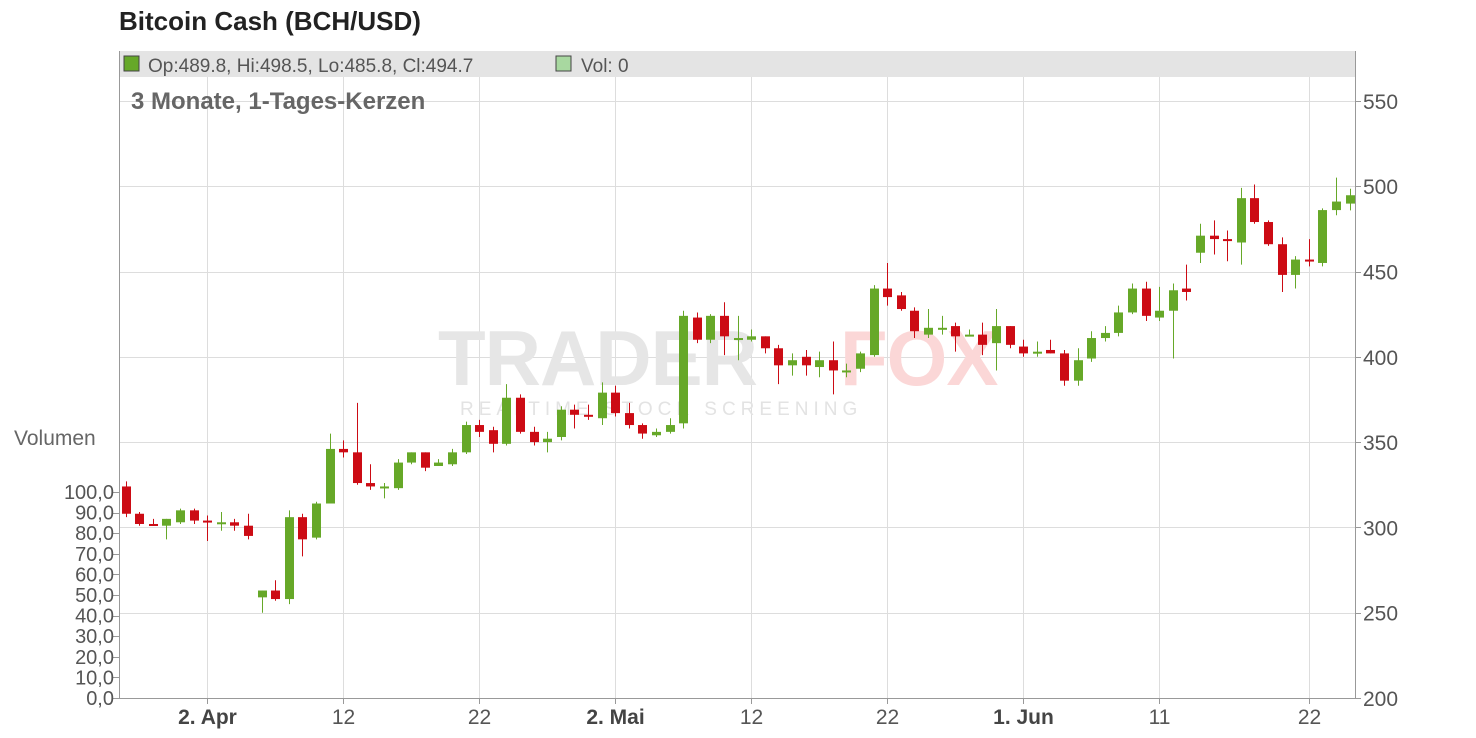 The width and height of the screenshot is (1476, 738). I want to click on y-tick-label: 550, so click(1380, 102).